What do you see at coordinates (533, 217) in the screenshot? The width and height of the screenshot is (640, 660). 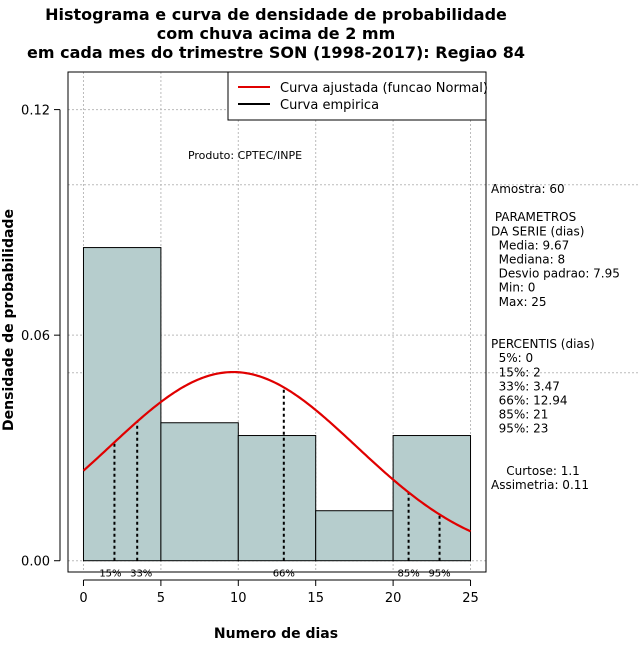 I see `stats-line: PARAMETROS` at bounding box center [533, 217].